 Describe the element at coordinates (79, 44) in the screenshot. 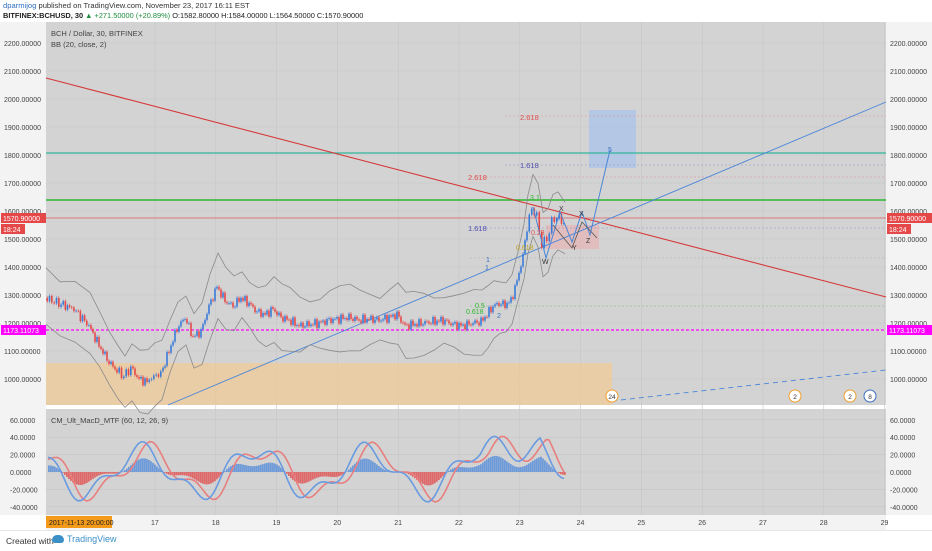

I see `indicator-legend: BB (20, close, 2)` at that location.